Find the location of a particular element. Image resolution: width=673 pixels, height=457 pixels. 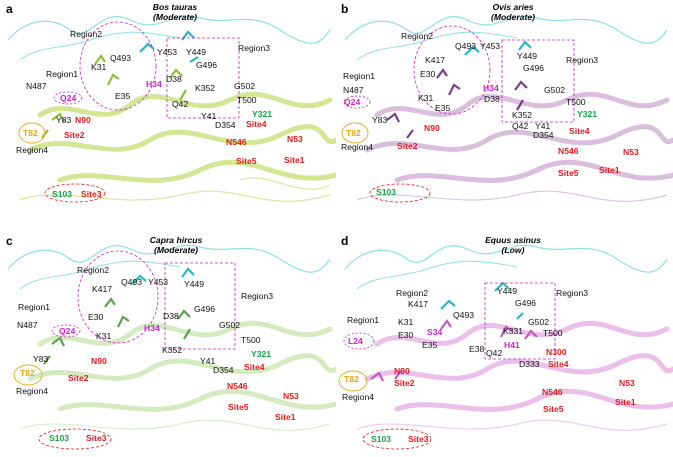

label-q24: Q24 is located at coordinates (352, 102).